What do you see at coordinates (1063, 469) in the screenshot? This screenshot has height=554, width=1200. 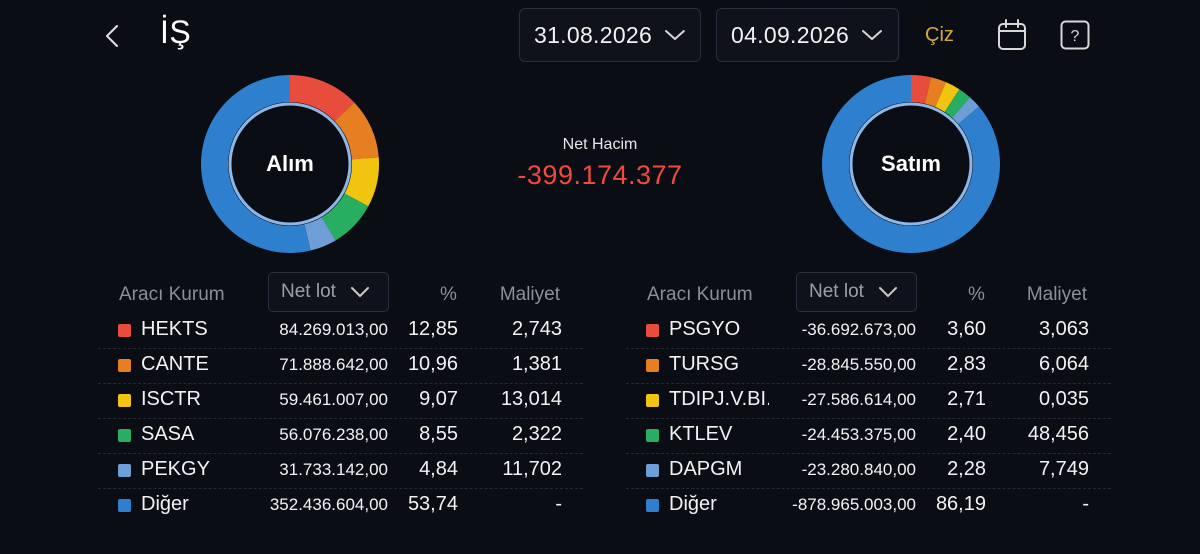 I see `sell-row-cost: 7,749` at bounding box center [1063, 469].